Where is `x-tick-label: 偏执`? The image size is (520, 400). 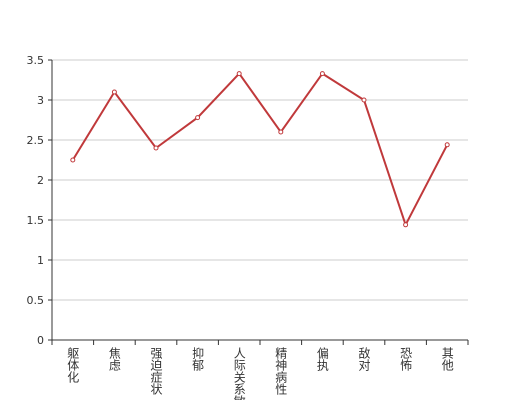
x-tick-label: 偏执 is located at coordinates (322, 359).